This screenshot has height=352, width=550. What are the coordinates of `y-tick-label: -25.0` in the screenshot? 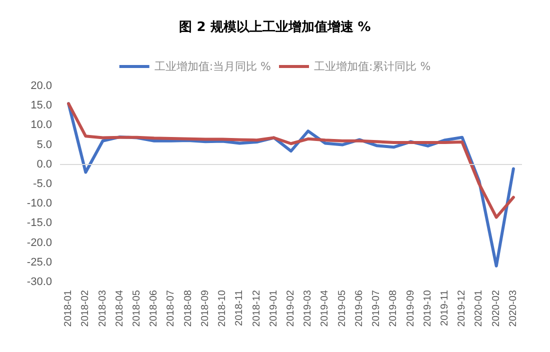 It's located at (39, 262).